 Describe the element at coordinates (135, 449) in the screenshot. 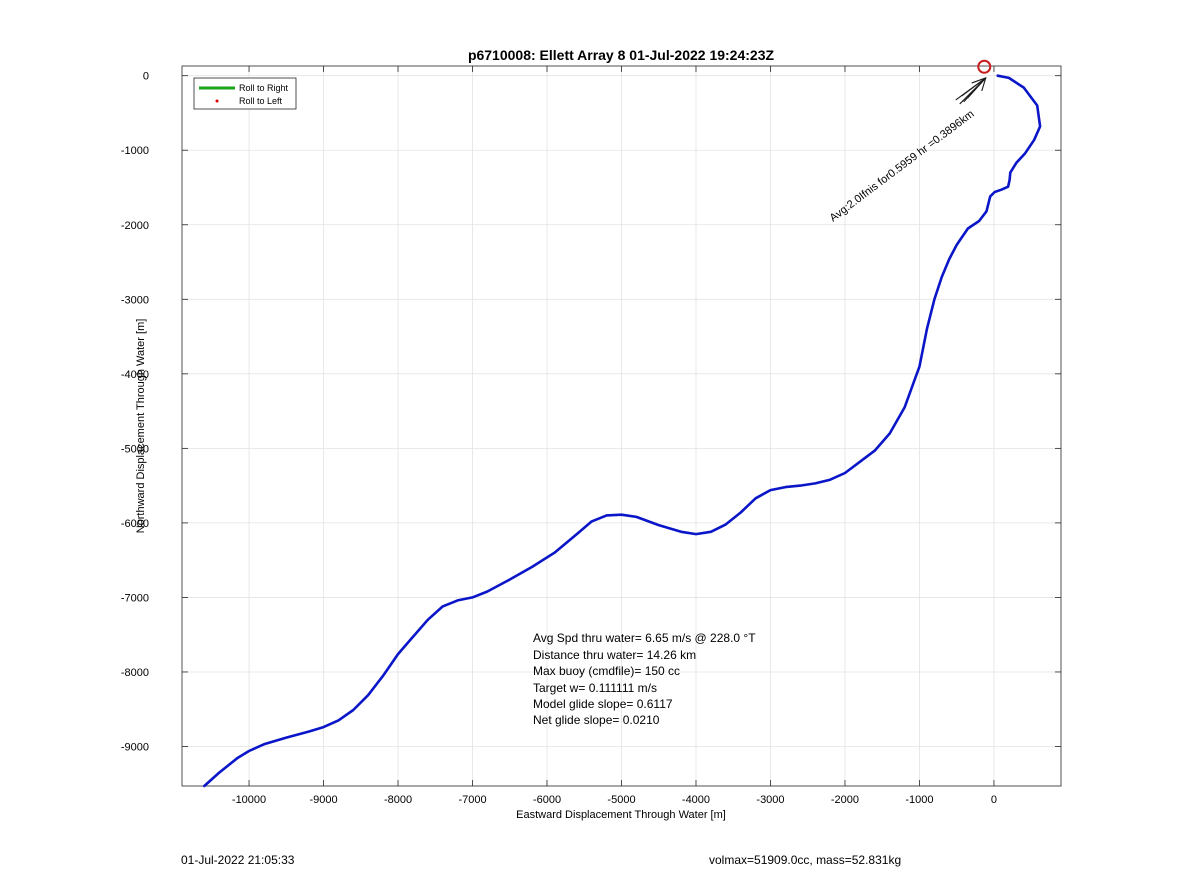

I see `y-tick-label: -5000` at that location.